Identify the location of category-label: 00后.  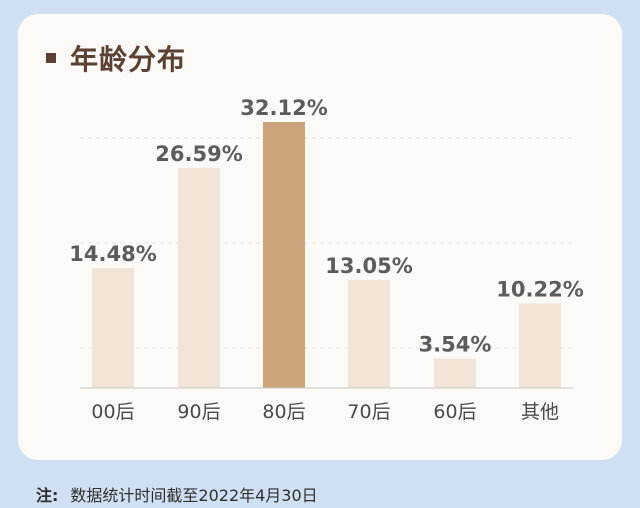
(112, 412).